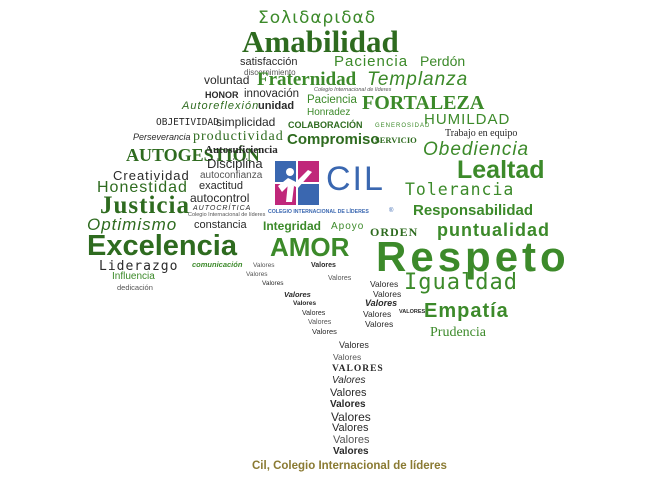  Describe the element at coordinates (246, 122) in the screenshot. I see `word-simplicidad: simplicidad` at that location.